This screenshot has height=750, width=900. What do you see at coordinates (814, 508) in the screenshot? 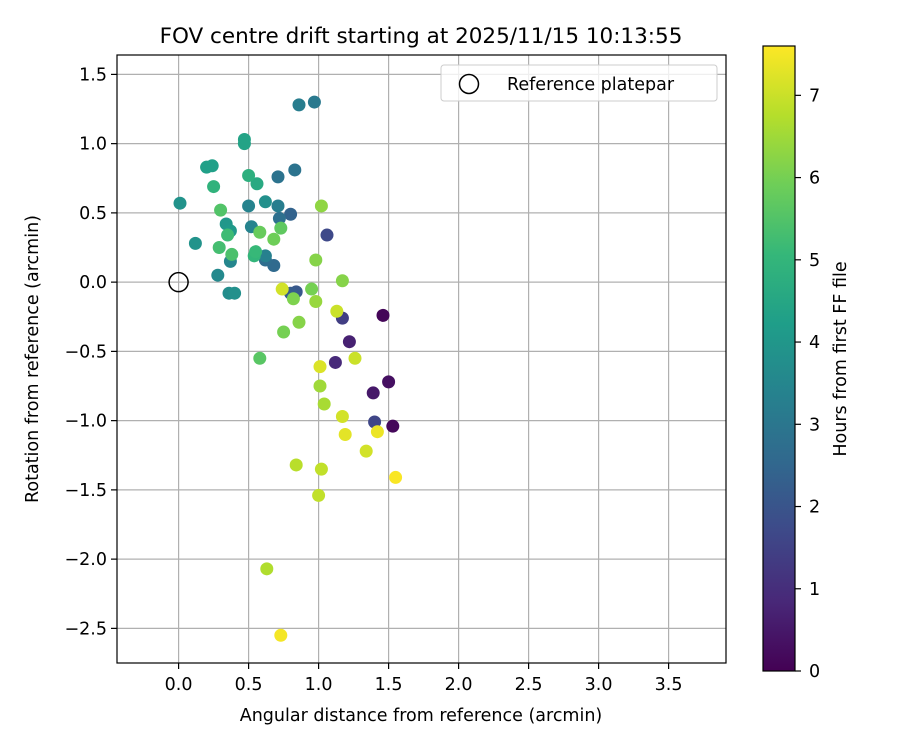
I see `colorbar-tick-label: 2` at bounding box center [814, 508].